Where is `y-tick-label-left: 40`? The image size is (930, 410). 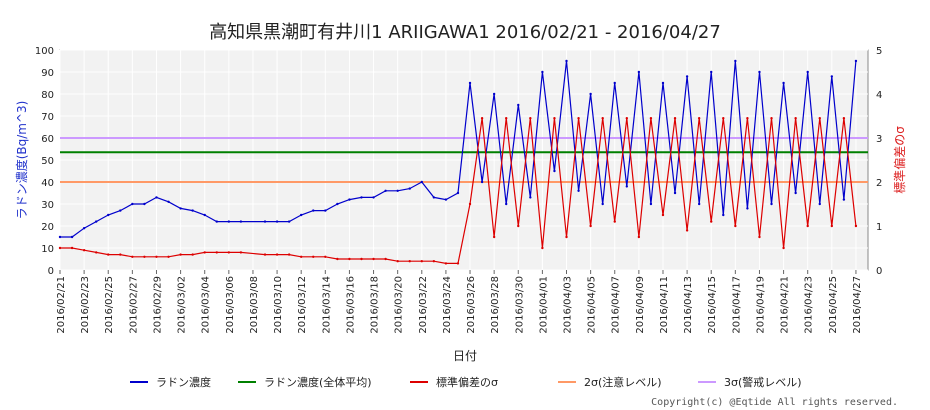
y-tick-label-left: 40 is located at coordinates (47, 183).